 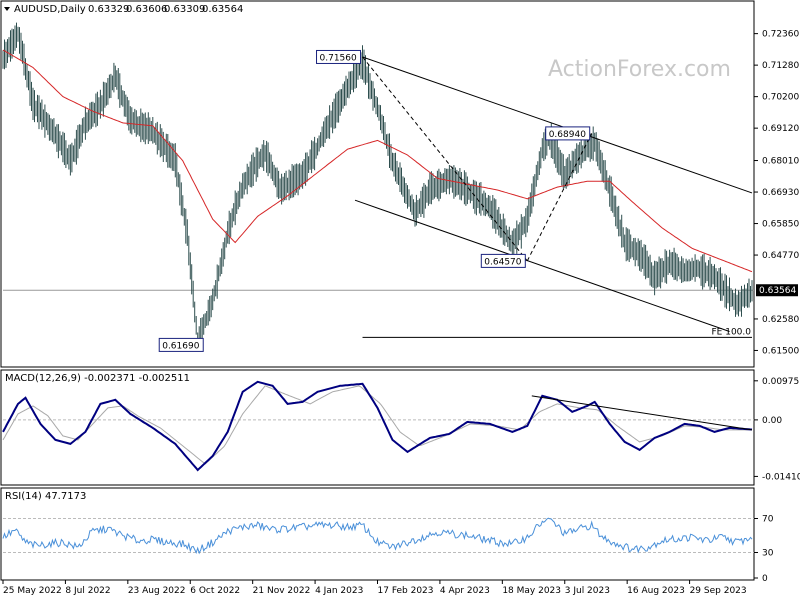 What do you see at coordinates (656, 591) in the screenshot?
I see `x-axis-tick-label: 16 Aug 2023` at bounding box center [656, 591].